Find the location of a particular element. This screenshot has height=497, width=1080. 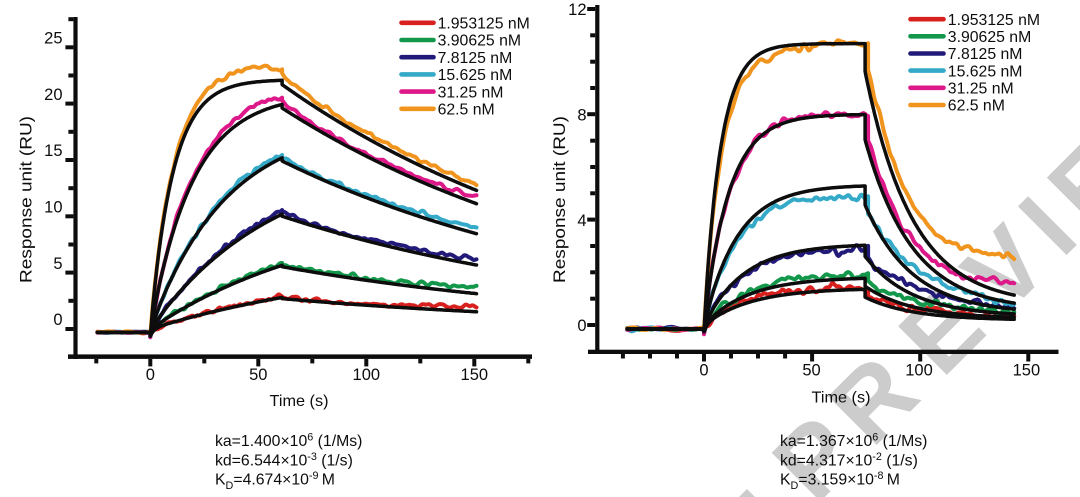

svg-text: 4 is located at coordinates (581, 221).